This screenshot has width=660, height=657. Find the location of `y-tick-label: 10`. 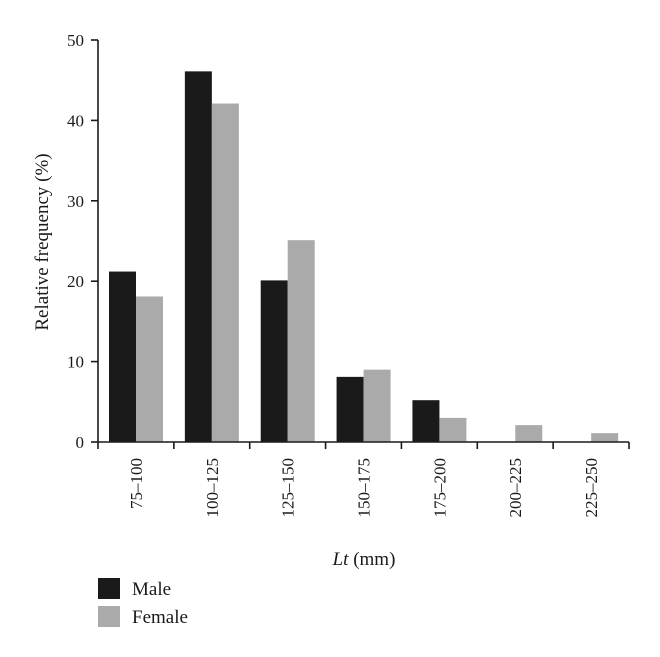

y-tick-label: 10 is located at coordinates (75, 362).